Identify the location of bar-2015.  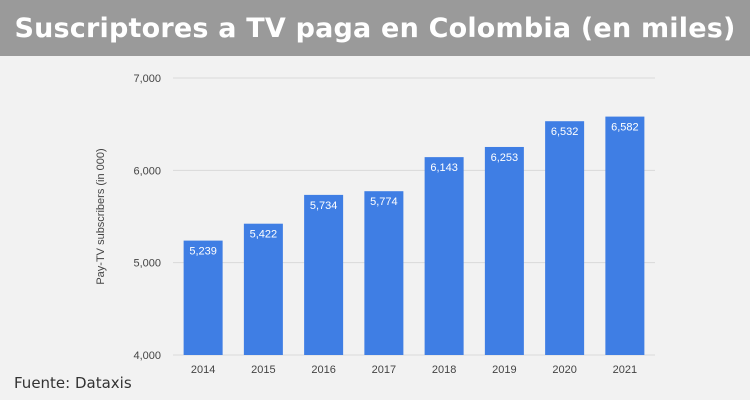
(263, 289).